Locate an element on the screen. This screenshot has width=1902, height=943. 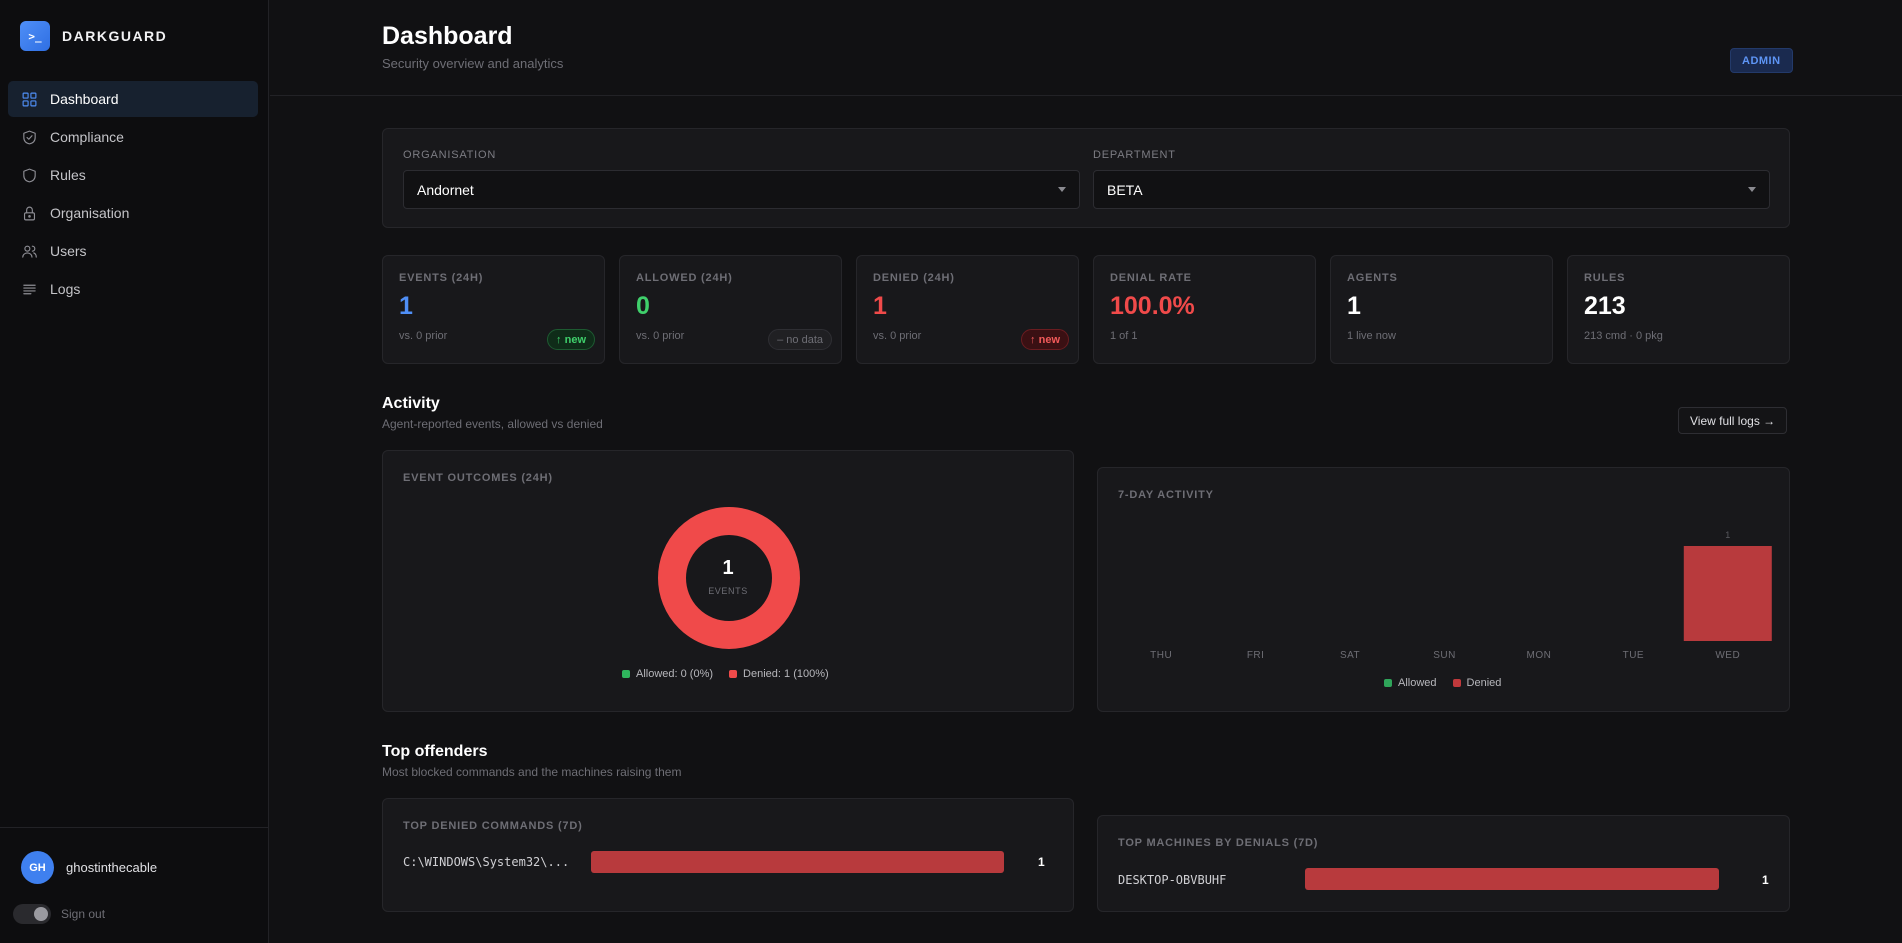
sidebar: >_ DARKGUARD Dashboard Compliance Rules is located at coordinates (134, 471).